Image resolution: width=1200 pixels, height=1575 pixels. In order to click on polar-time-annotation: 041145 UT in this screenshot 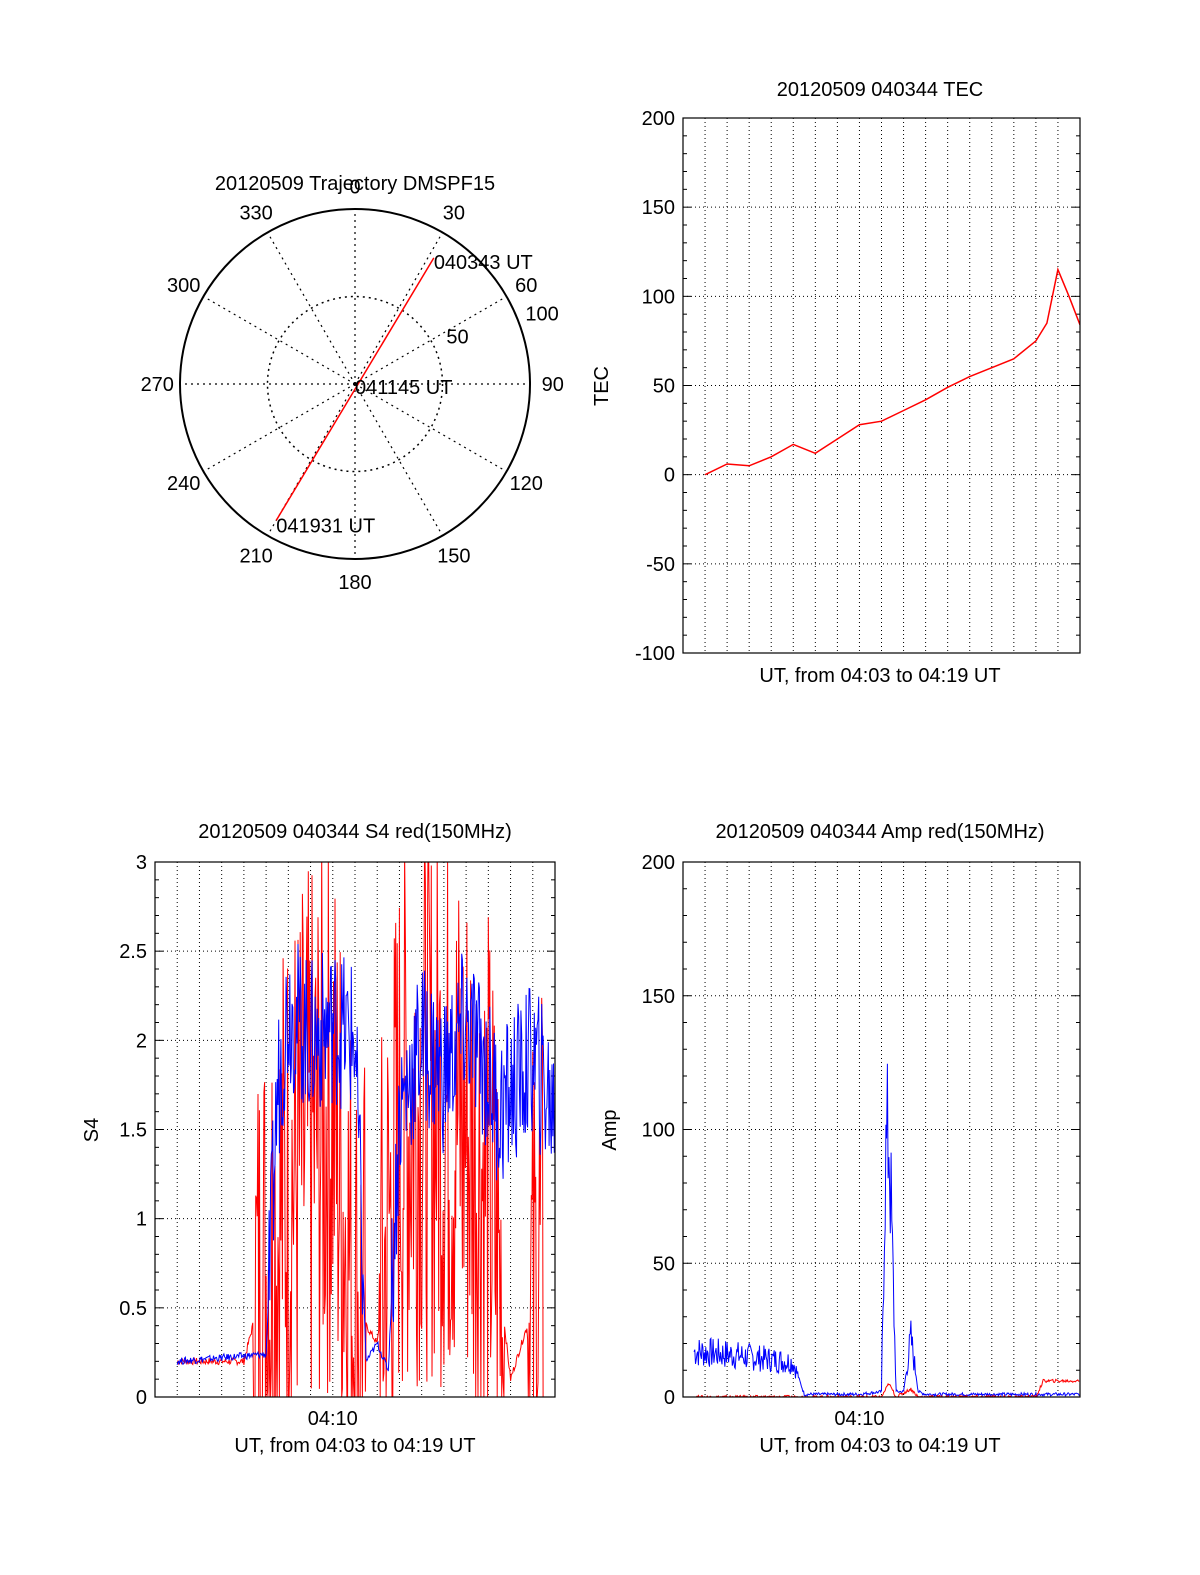, I will do `click(403, 388)`.